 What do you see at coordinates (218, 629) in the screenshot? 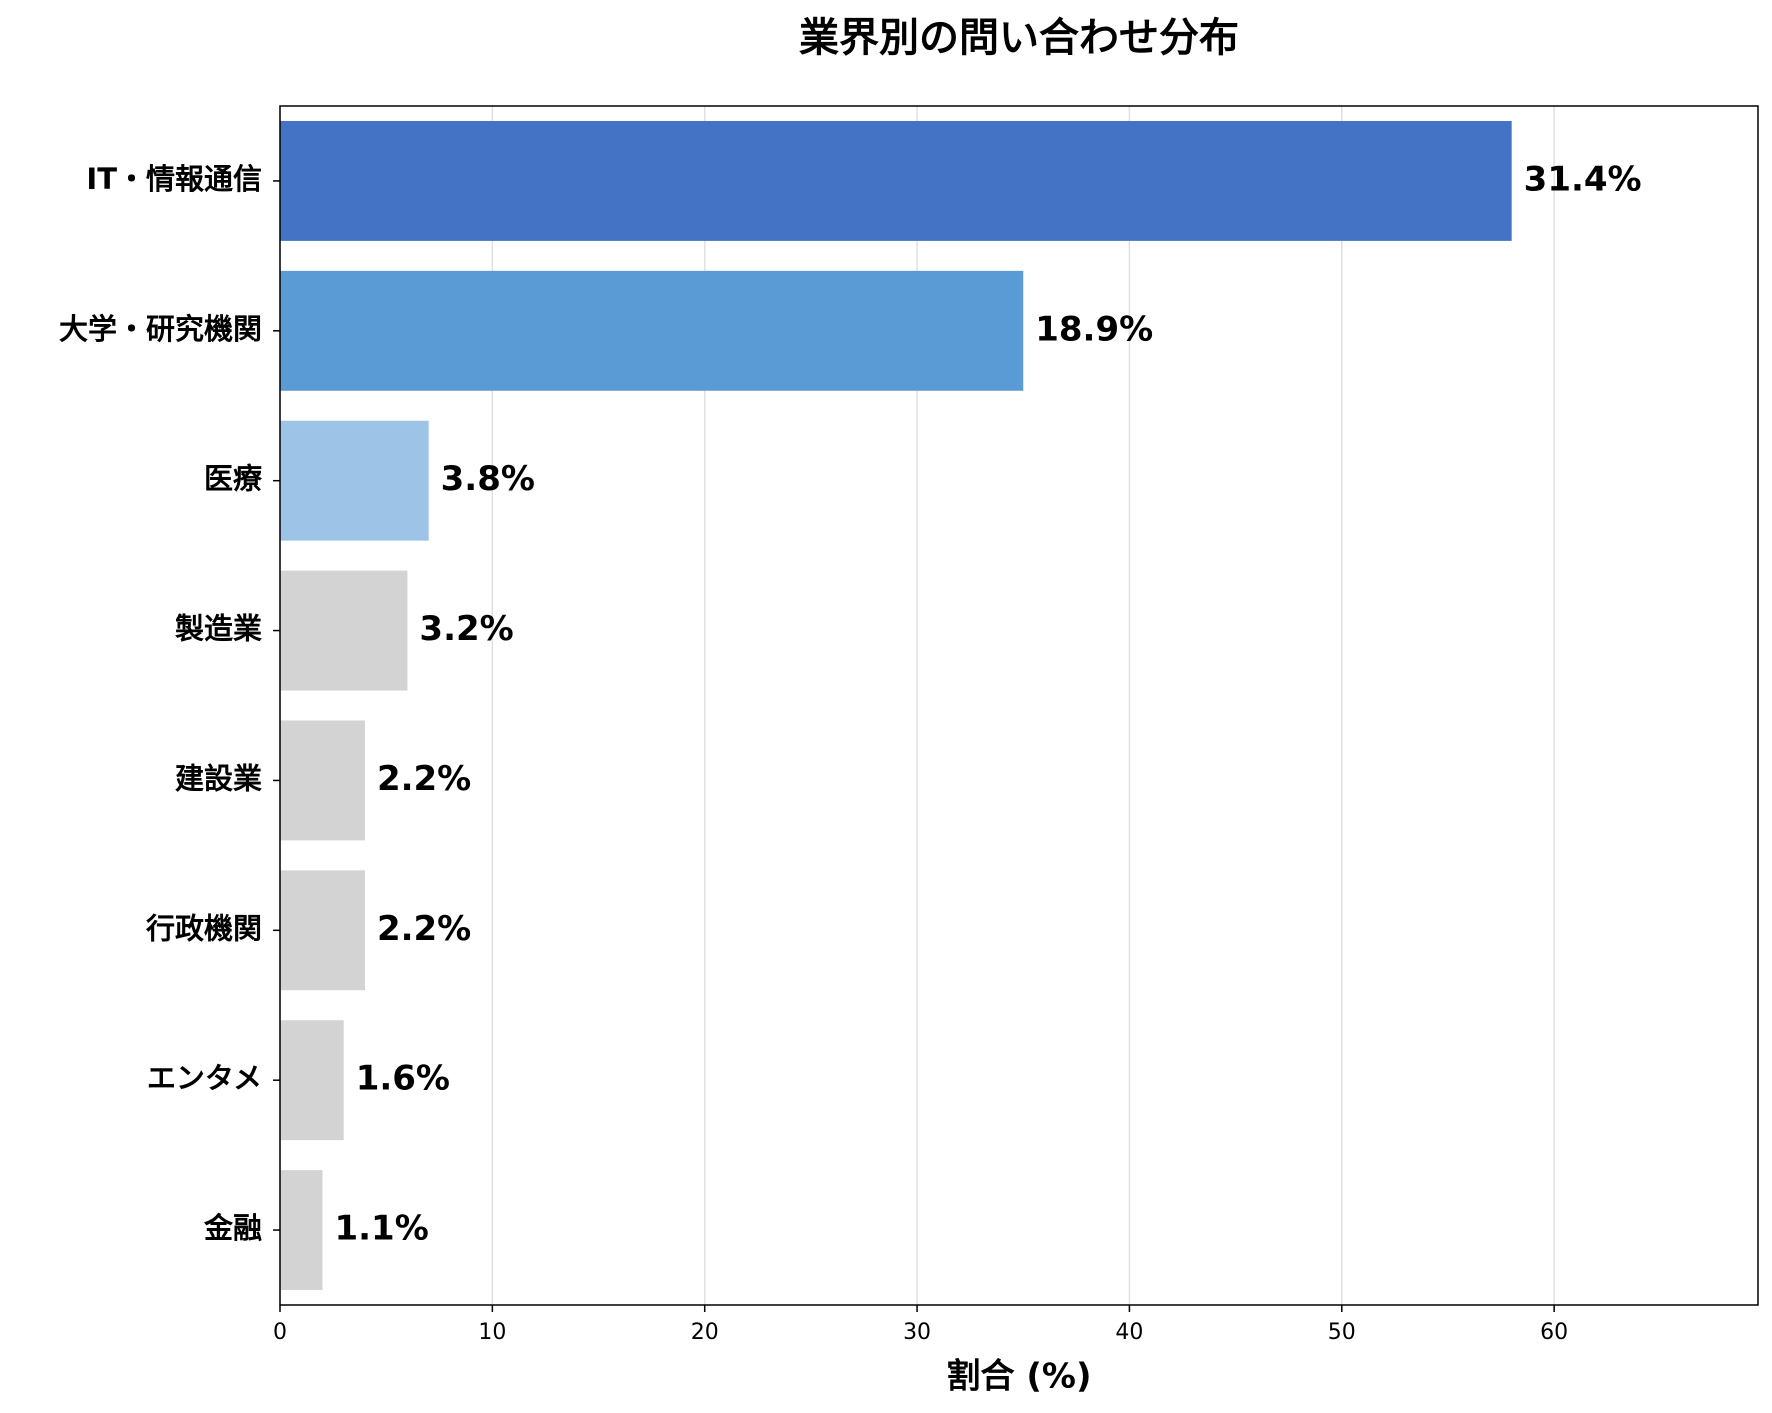
I see `y-tick-label: 製造業` at bounding box center [218, 629].